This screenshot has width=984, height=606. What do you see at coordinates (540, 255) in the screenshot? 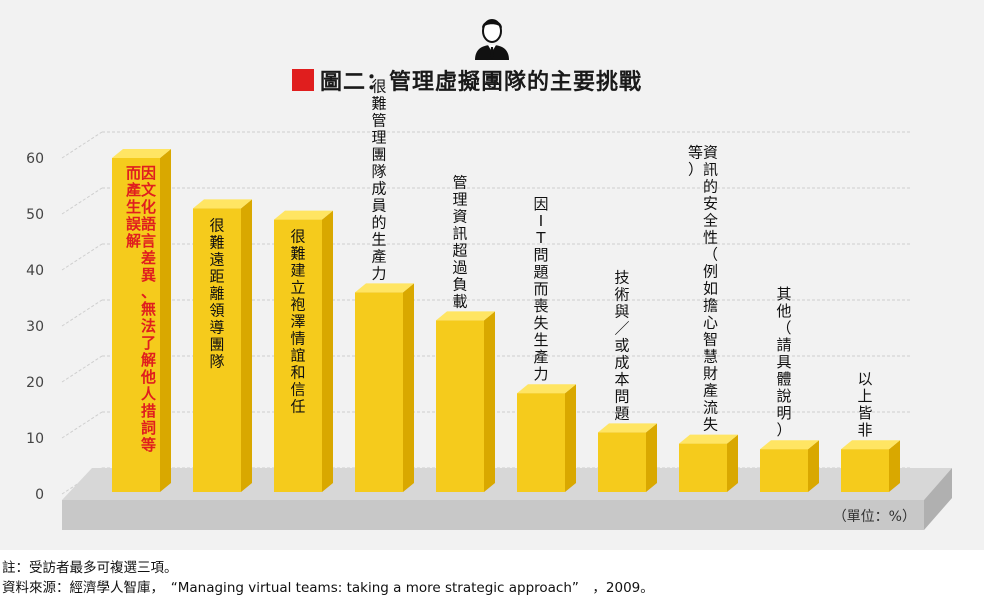
I see `category-label-char: 問` at bounding box center [540, 255].